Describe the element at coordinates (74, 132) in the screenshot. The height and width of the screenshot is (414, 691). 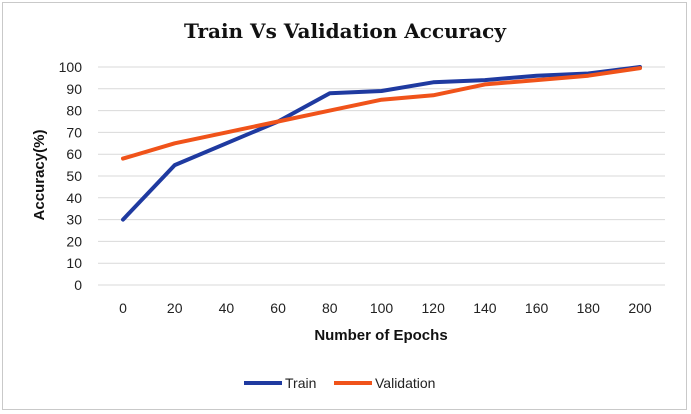
I see `y-tick-label: 70` at that location.